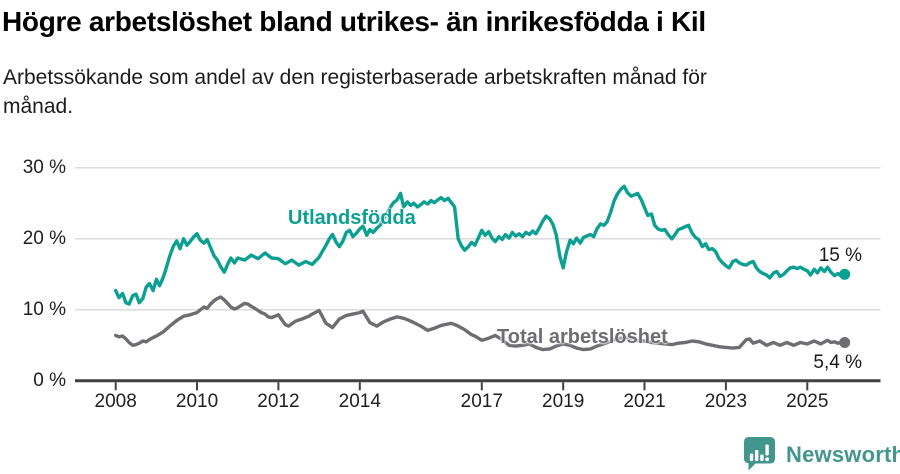 The image size is (900, 474). I want to click on x-axis-tick-label: 2025, so click(807, 401).